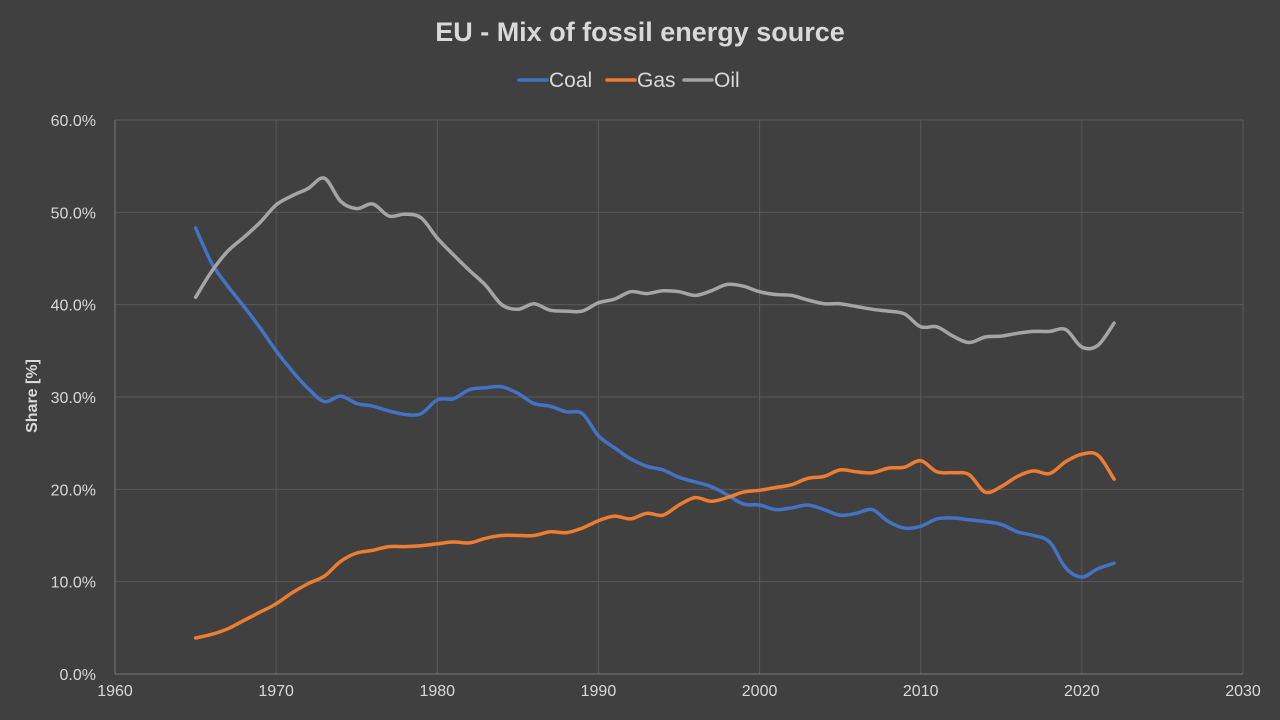  Describe the element at coordinates (437, 691) in the screenshot. I see `x-tick-label: 1980` at that location.